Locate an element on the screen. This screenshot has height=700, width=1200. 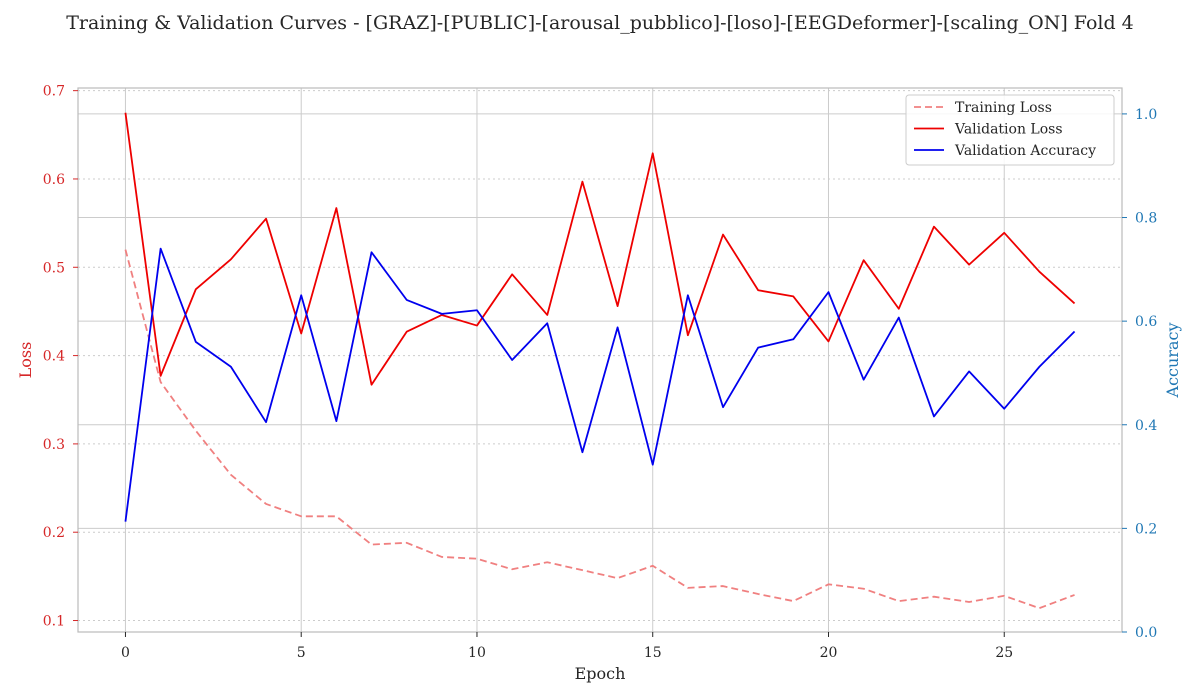
x-tick-label: 20 is located at coordinates (829, 653).